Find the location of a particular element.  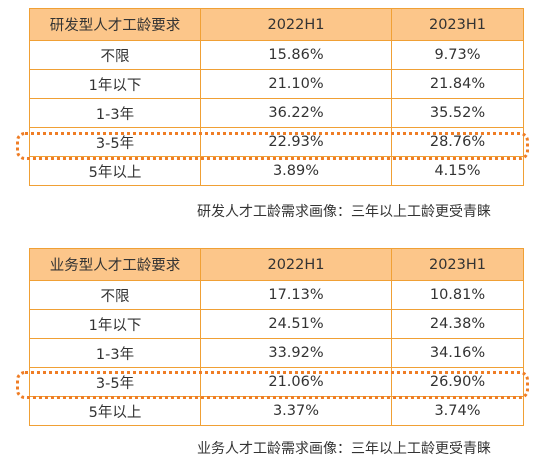

value-2022h1: 33.92% is located at coordinates (296, 353).